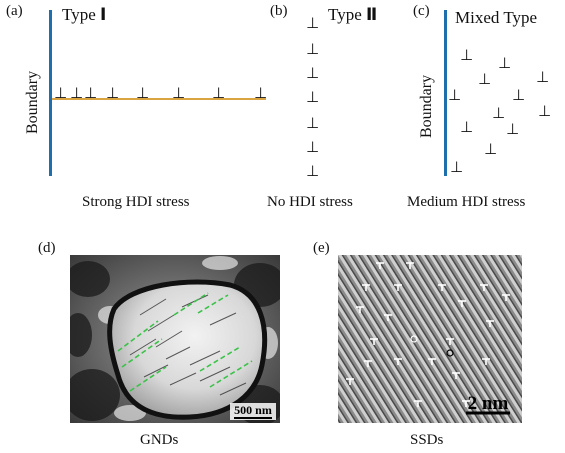  I want to click on panel-d-tem-micrograph: 500 nm, so click(175, 339).